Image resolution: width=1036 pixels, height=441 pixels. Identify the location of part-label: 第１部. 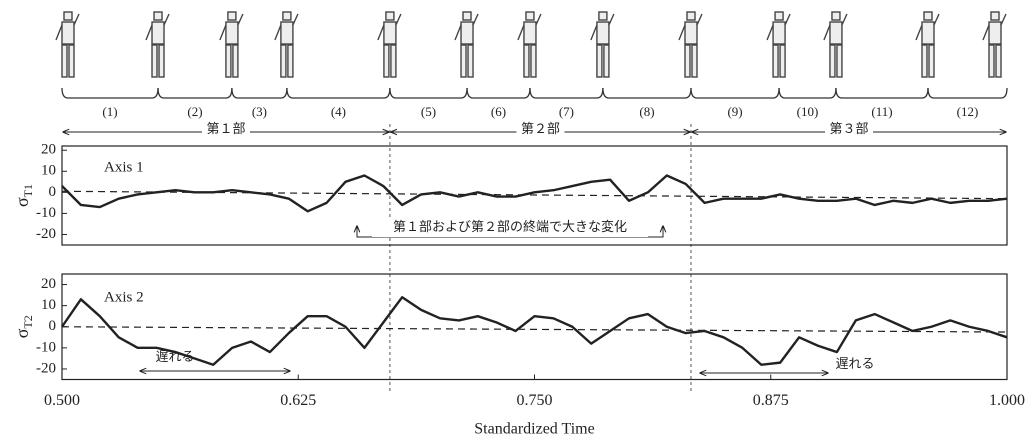
(225, 128).